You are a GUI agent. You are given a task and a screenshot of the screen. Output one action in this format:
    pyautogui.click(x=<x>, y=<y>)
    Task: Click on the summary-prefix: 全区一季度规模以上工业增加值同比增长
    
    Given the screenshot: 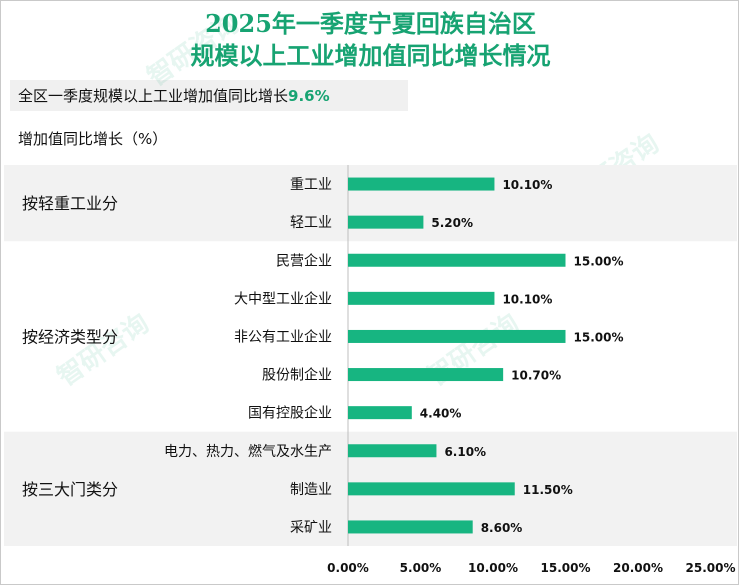 What is the action you would take?
    pyautogui.click(x=153, y=96)
    